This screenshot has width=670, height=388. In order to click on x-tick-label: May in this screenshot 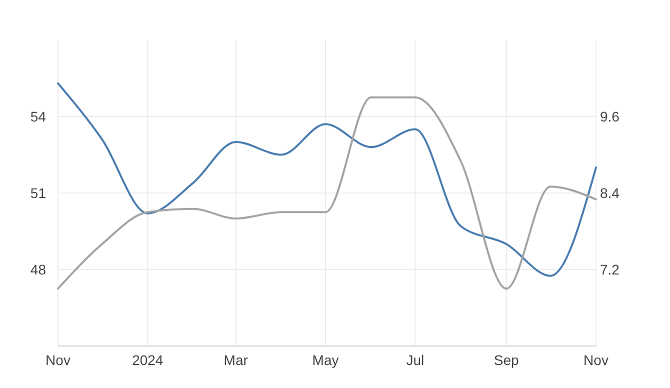, I will do `click(325, 360)`.